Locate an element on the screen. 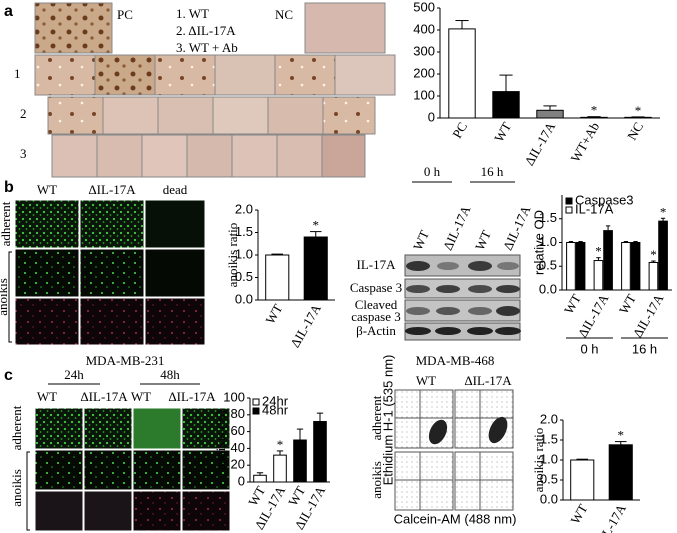 Image resolution: width=677 pixels, height=533 pixels. row-label: 3 is located at coordinates (23, 153).